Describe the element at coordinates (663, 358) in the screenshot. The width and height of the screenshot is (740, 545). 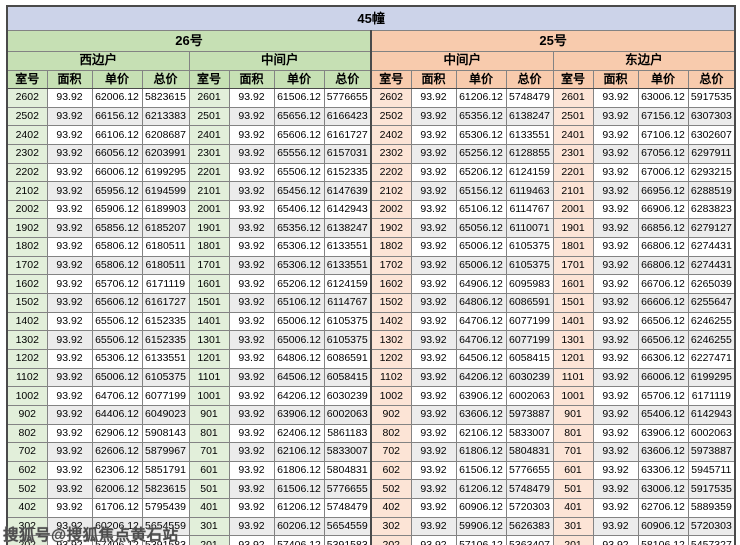
I see `unit-price-cell: 66306.12` at that location.